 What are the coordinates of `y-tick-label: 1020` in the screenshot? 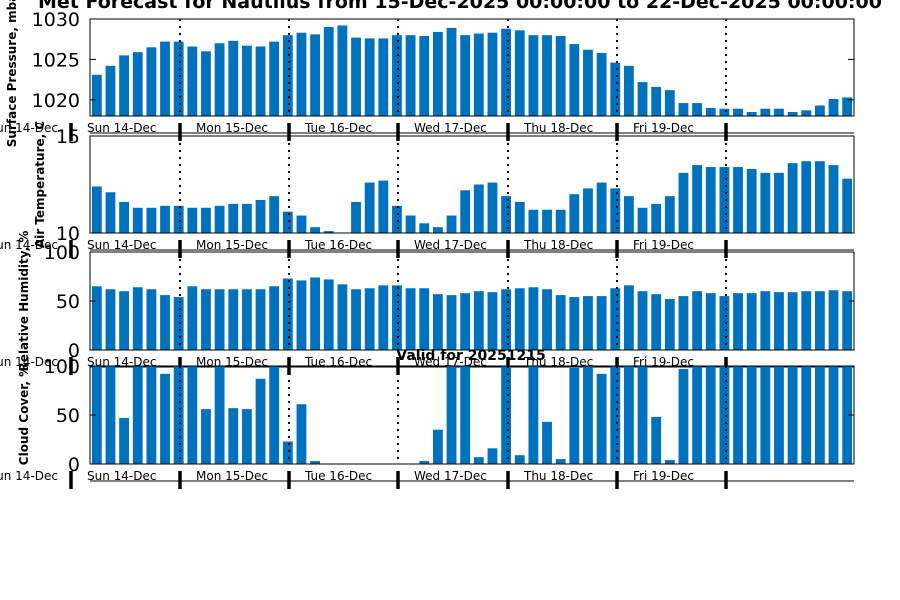 It's located at (56, 101).